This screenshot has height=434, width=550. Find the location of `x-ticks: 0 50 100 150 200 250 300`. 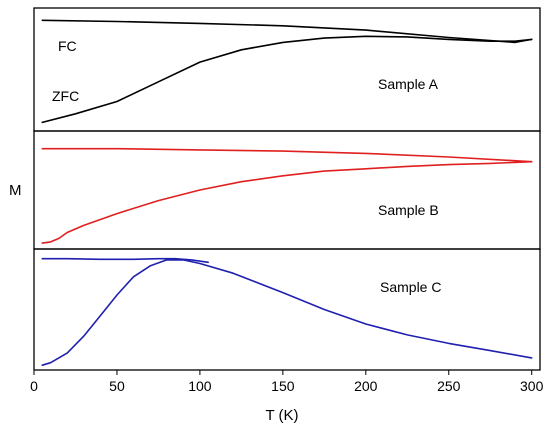

x-ticks: 0 50 100 150 200 250 300 is located at coordinates (287, 382).